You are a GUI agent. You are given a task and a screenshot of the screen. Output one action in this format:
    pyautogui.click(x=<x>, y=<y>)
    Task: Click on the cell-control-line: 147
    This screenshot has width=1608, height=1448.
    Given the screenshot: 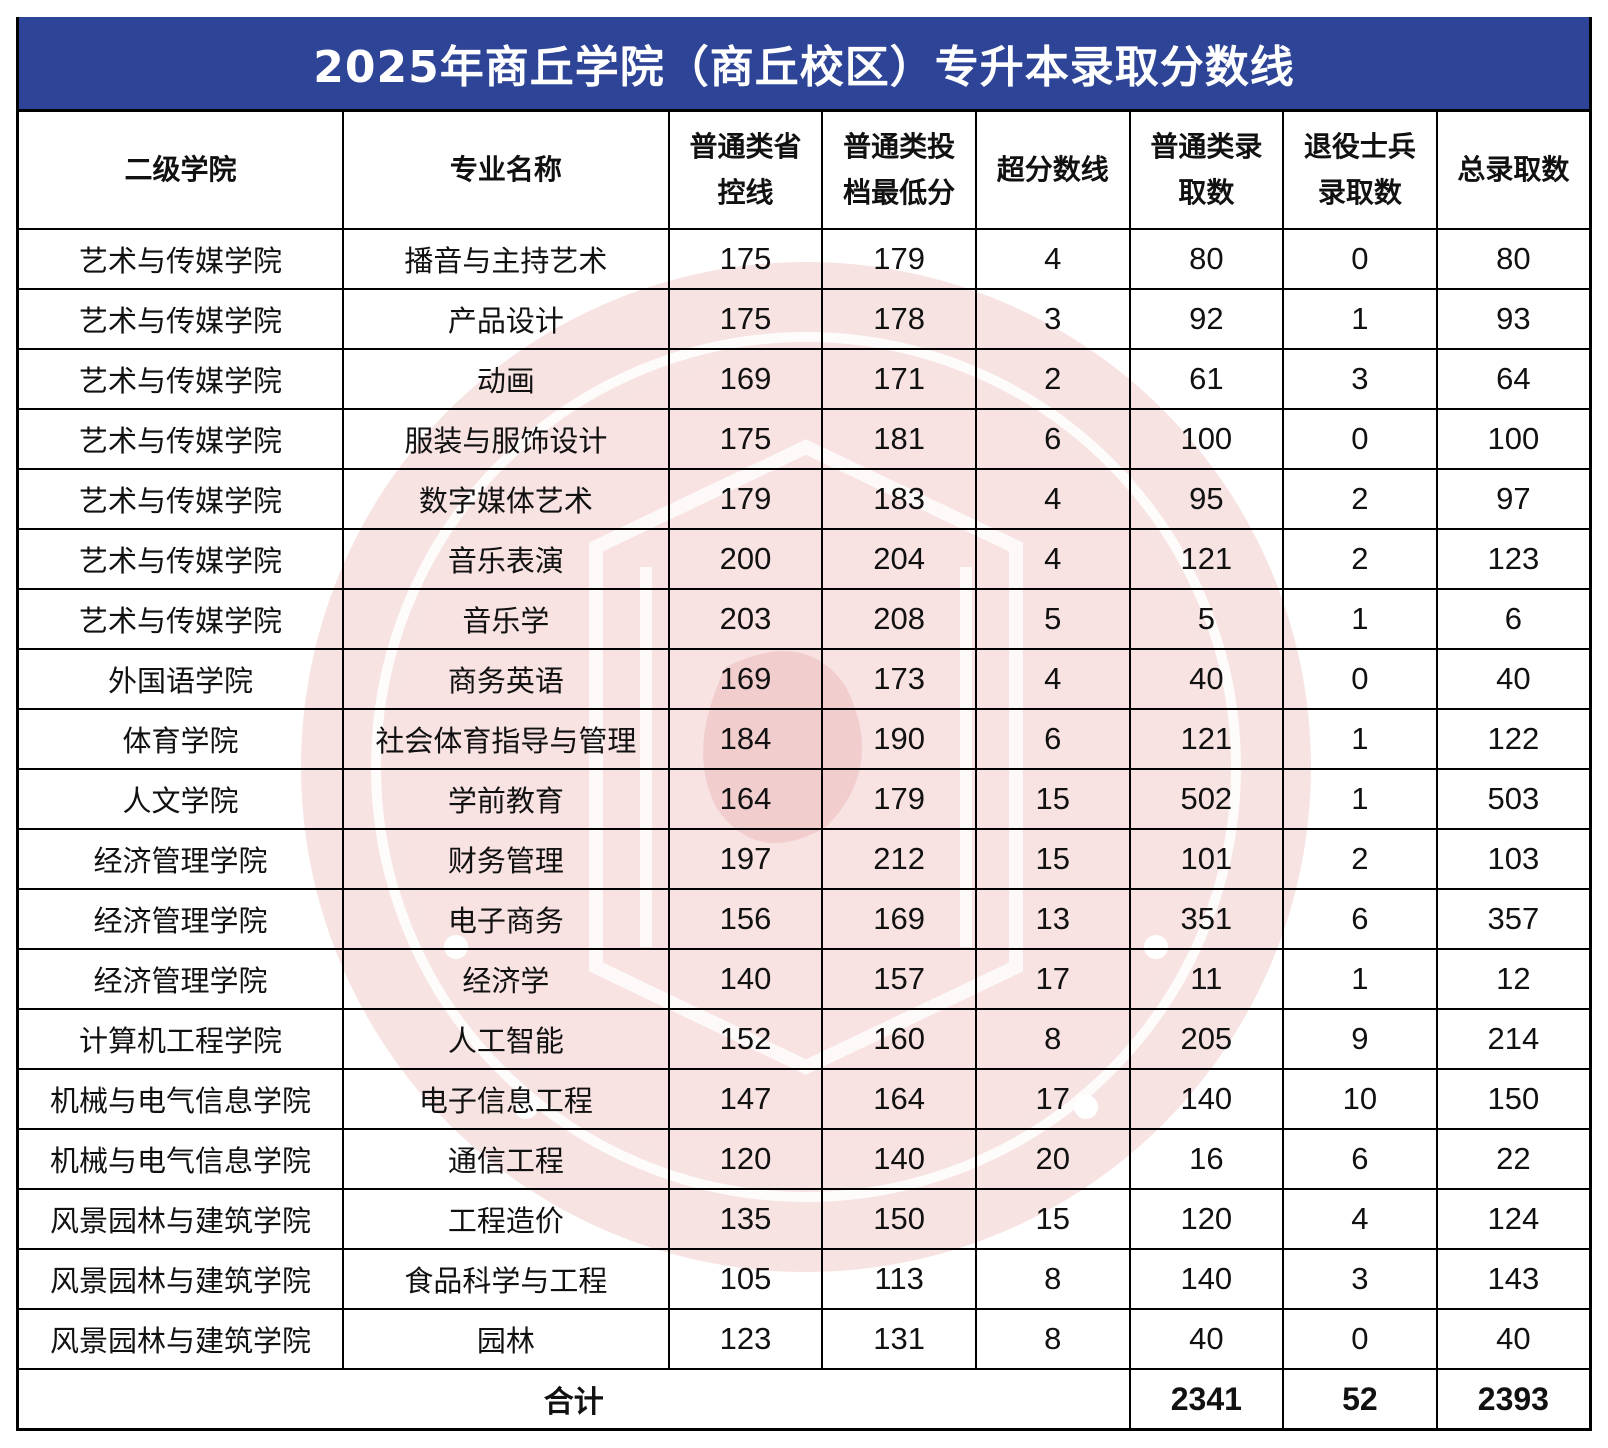 What is the action you would take?
    pyautogui.click(x=745, y=1099)
    